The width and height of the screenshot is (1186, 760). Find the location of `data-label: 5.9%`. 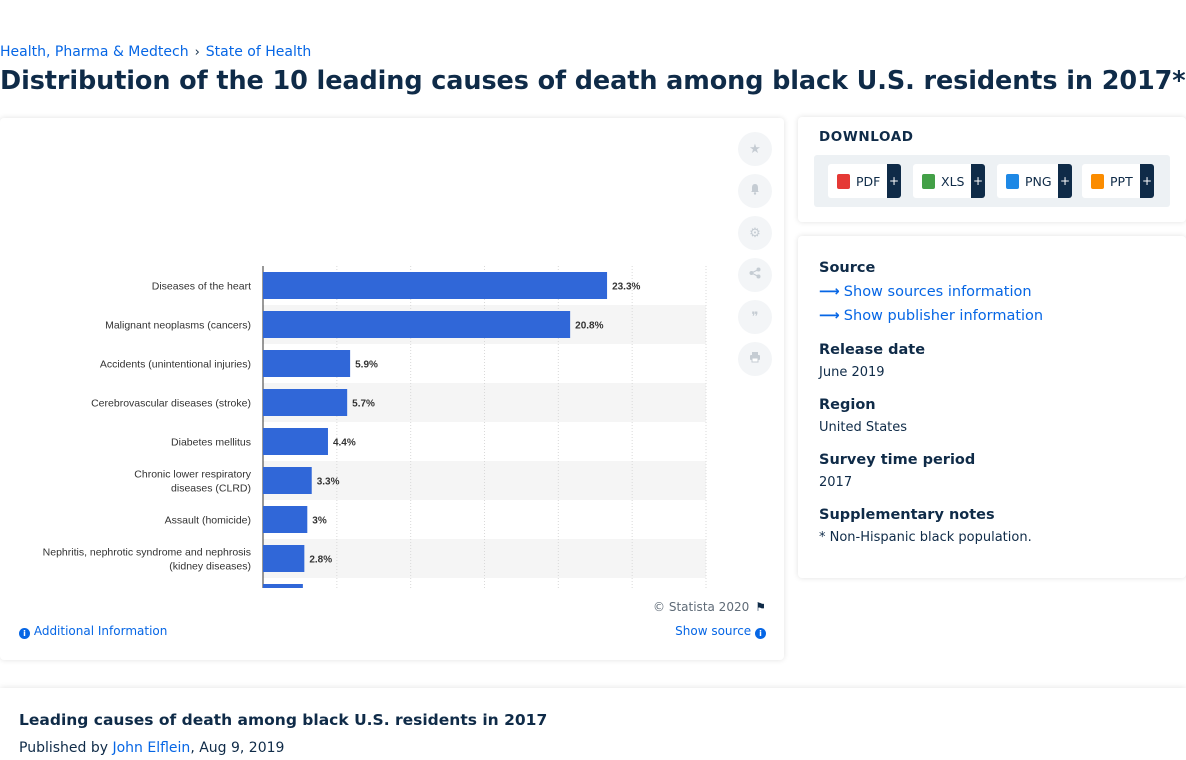

data-label: 5.9% is located at coordinates (366, 365).